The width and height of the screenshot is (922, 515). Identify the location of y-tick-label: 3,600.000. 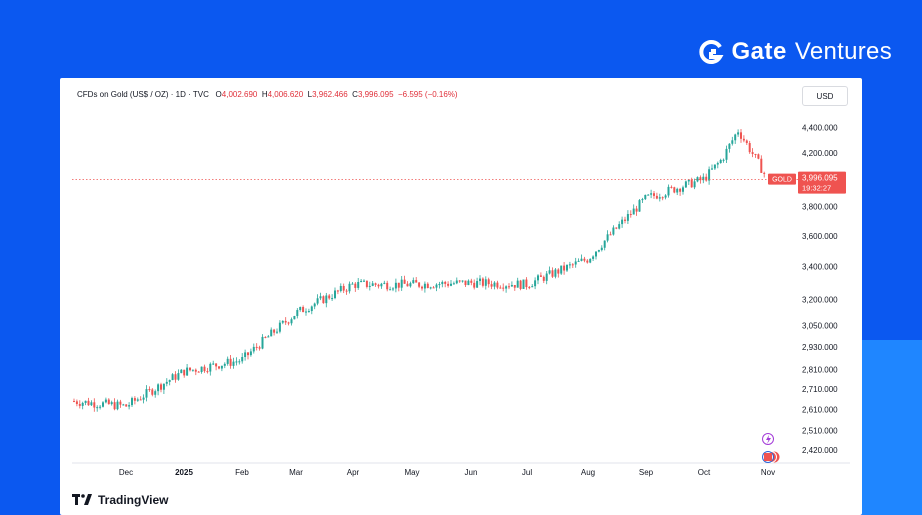
(820, 236).